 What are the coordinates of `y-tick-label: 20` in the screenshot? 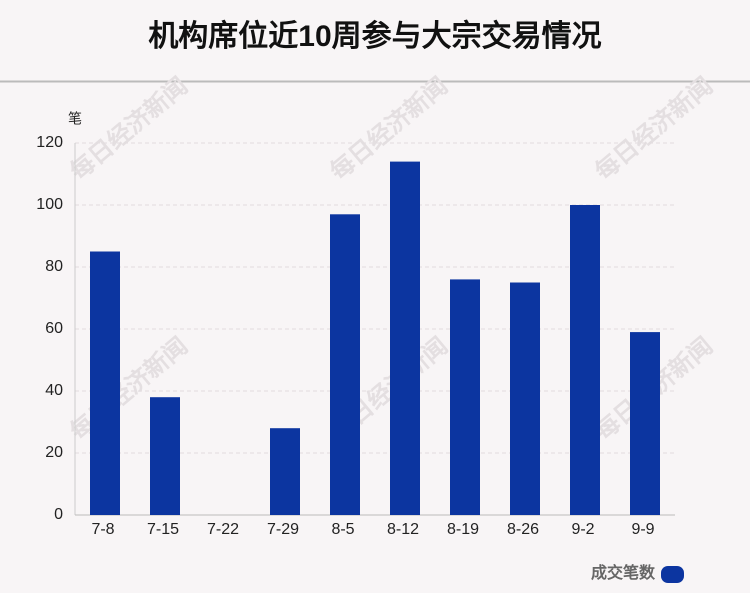 It's located at (54, 452).